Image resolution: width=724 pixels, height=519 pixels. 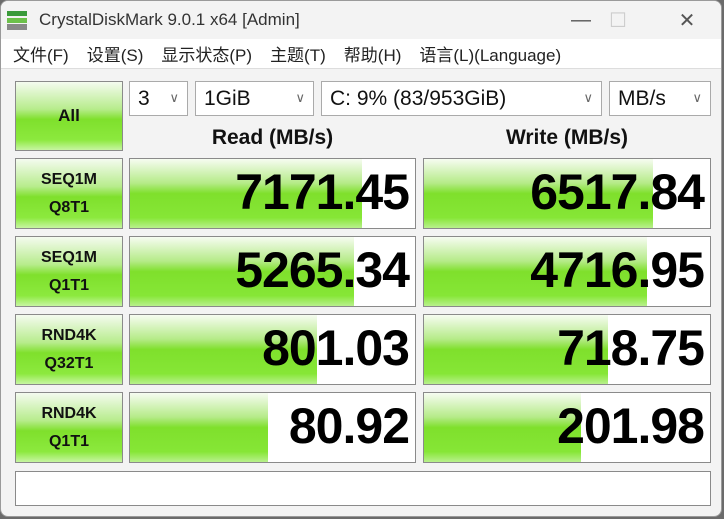 I want to click on read-value: 801.03, so click(x=336, y=348).